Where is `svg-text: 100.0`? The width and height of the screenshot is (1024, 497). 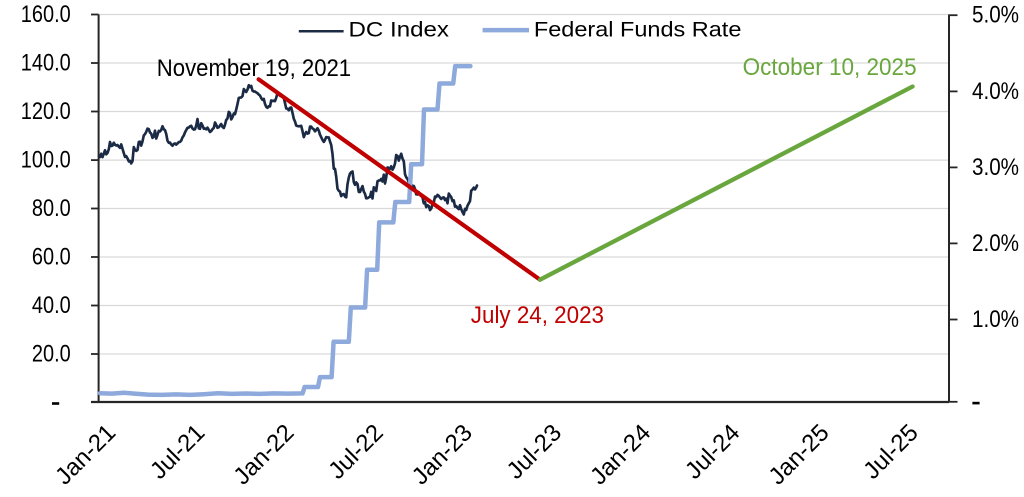 svg-text: 100.0 is located at coordinates (46, 160).